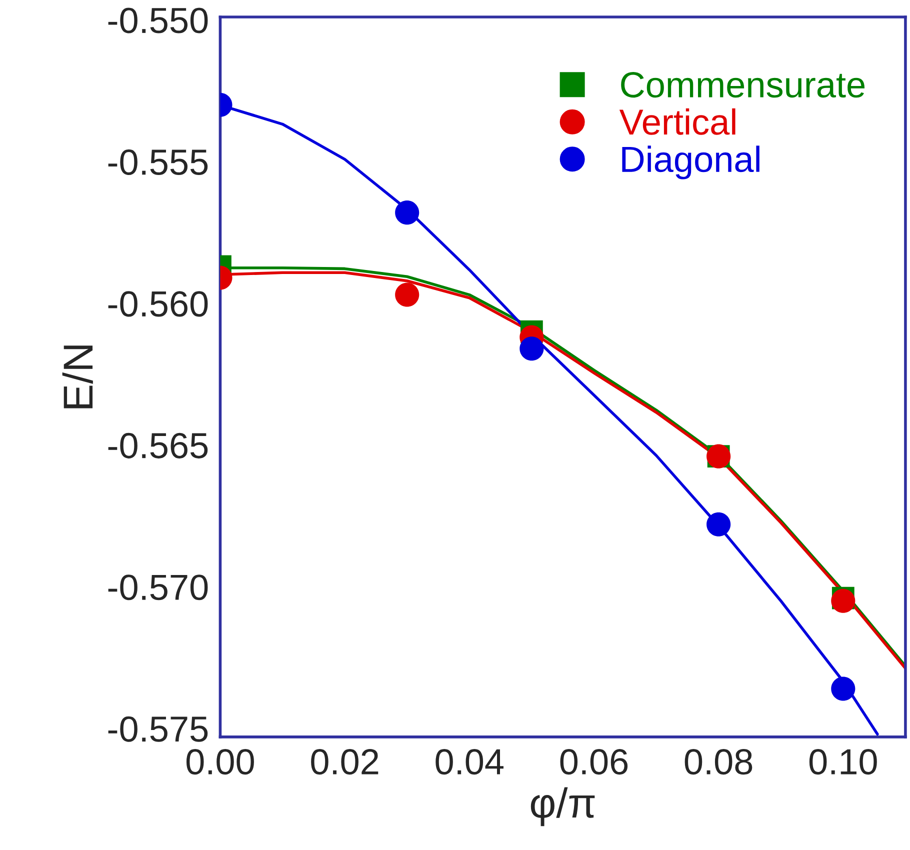  Describe the element at coordinates (158, 304) in the screenshot. I see `y-tick-label: -0.560` at that location.